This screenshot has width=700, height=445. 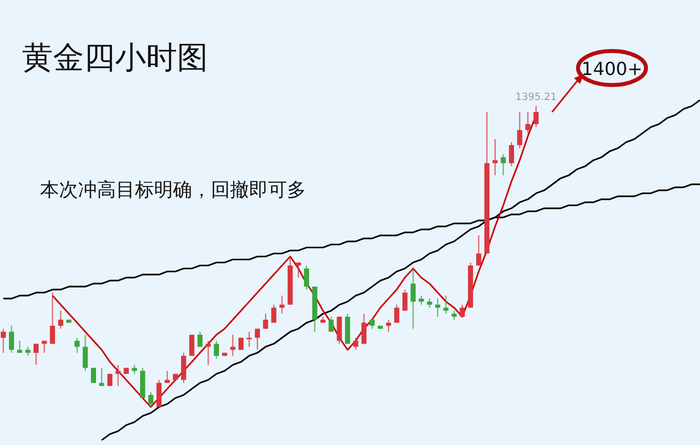 What do you see at coordinates (612, 69) in the screenshot?
I see `text: 1400+` at bounding box center [612, 69].